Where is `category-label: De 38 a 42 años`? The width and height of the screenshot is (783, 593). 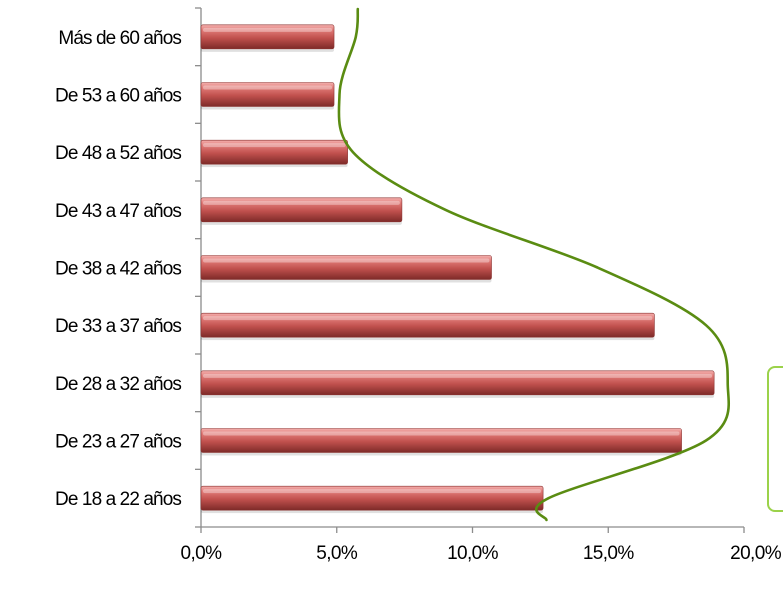
category-label: De 38 a 42 años is located at coordinates (118, 269).